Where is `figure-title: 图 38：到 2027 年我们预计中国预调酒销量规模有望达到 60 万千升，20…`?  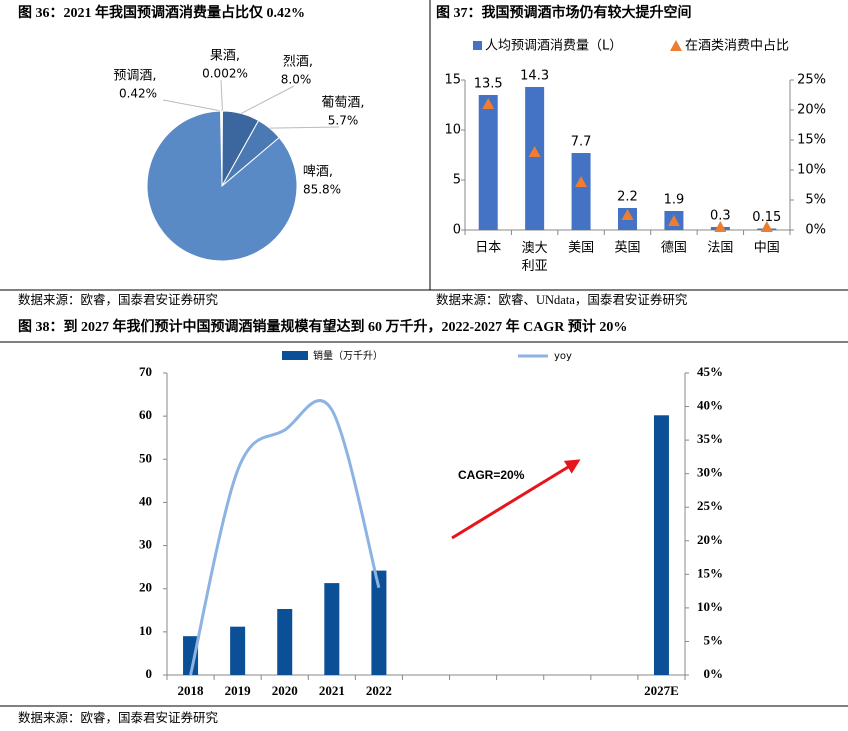
figure-title: 图 38：到 2027 年我们预计中国预调酒销量规模有望达到 60 万千升，20… is located at coordinates (322, 326).